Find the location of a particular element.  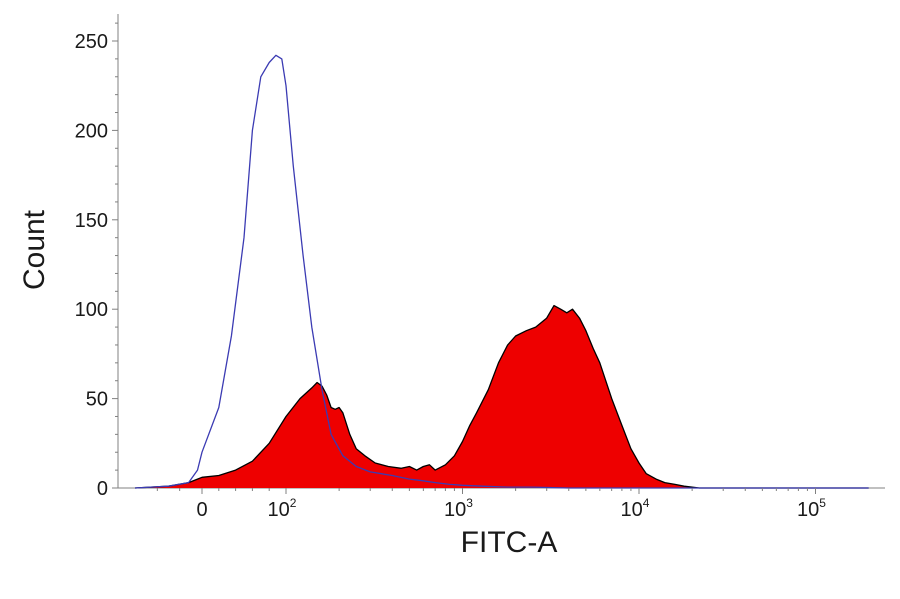

y-tick-label: 100 is located at coordinates (91, 310).